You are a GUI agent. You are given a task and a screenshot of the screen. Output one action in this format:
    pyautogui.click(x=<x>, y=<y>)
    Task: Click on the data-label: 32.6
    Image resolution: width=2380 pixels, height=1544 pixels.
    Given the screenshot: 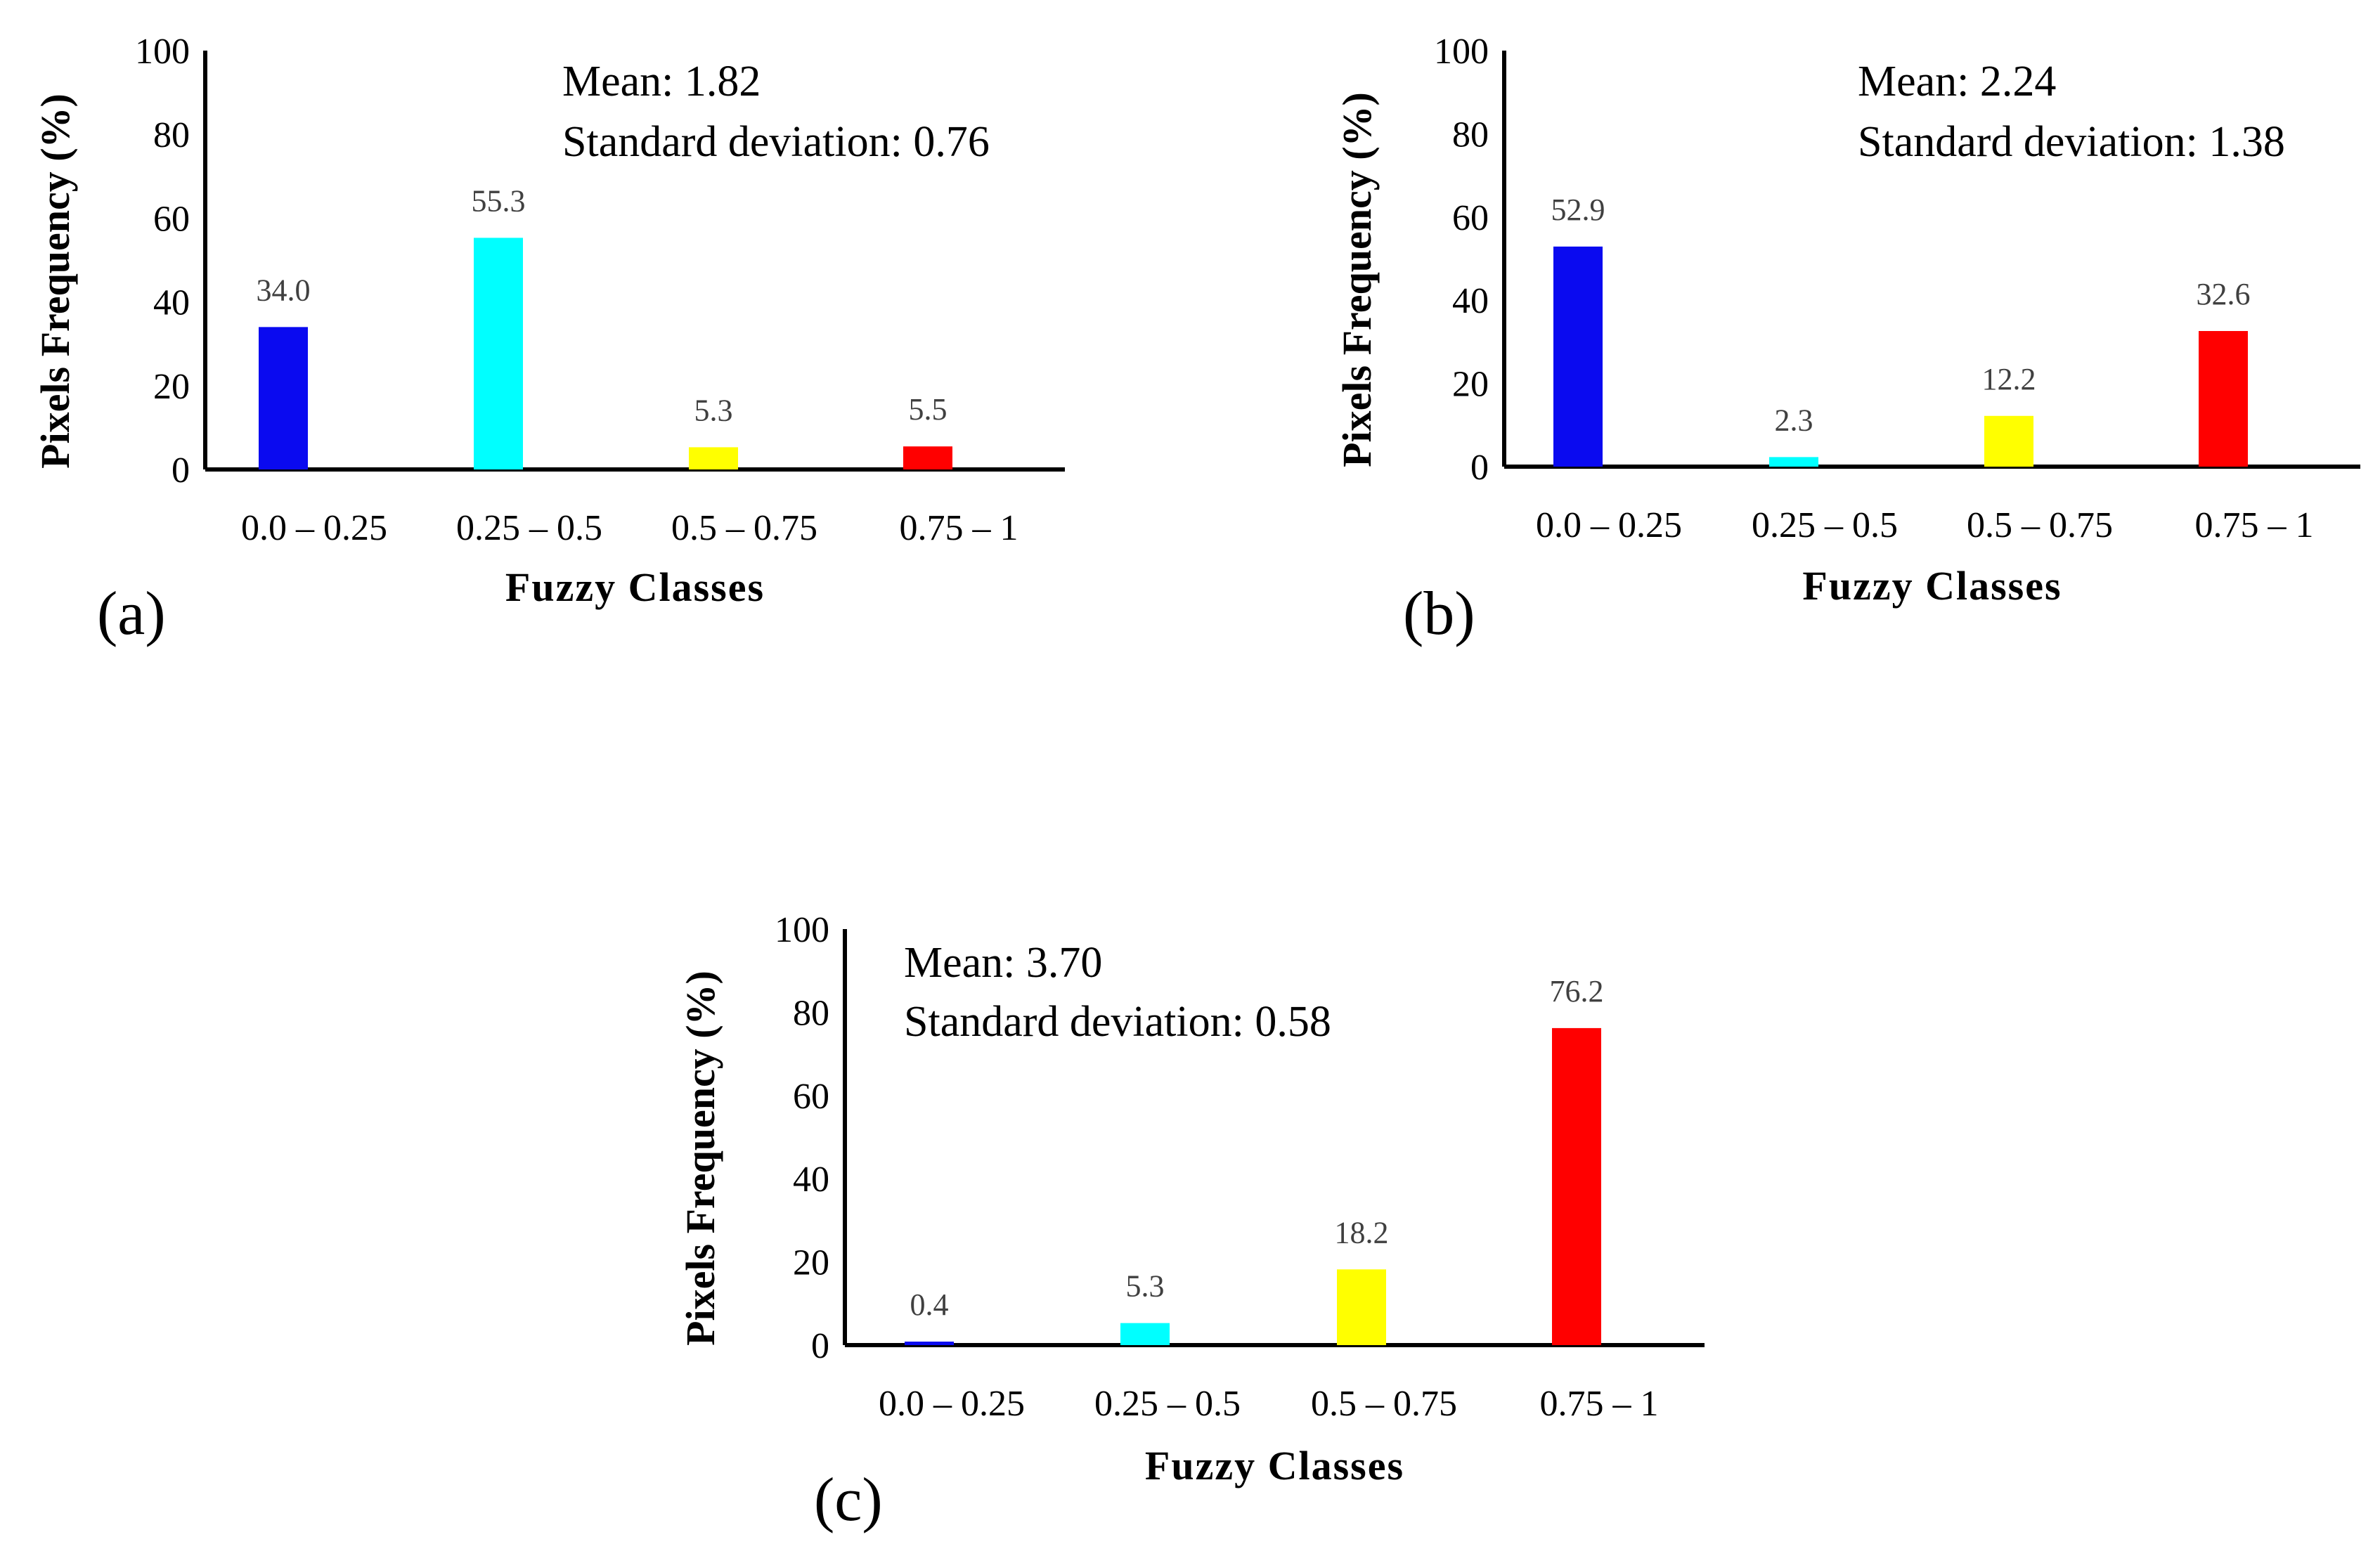 What is the action you would take?
    pyautogui.click(x=2224, y=294)
    